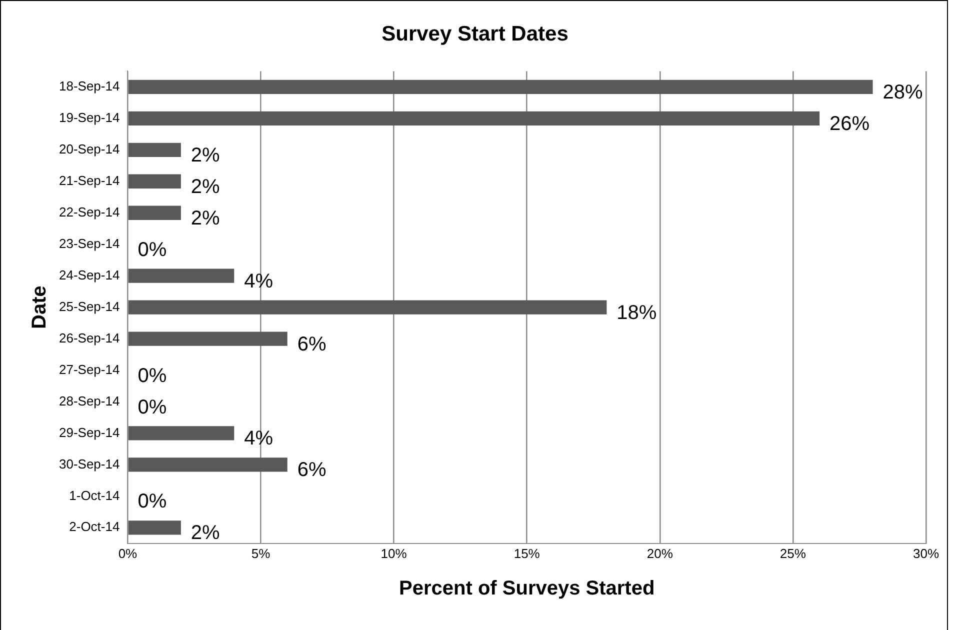  What do you see at coordinates (926, 553) in the screenshot?
I see `x-tick-label: 30%` at bounding box center [926, 553].